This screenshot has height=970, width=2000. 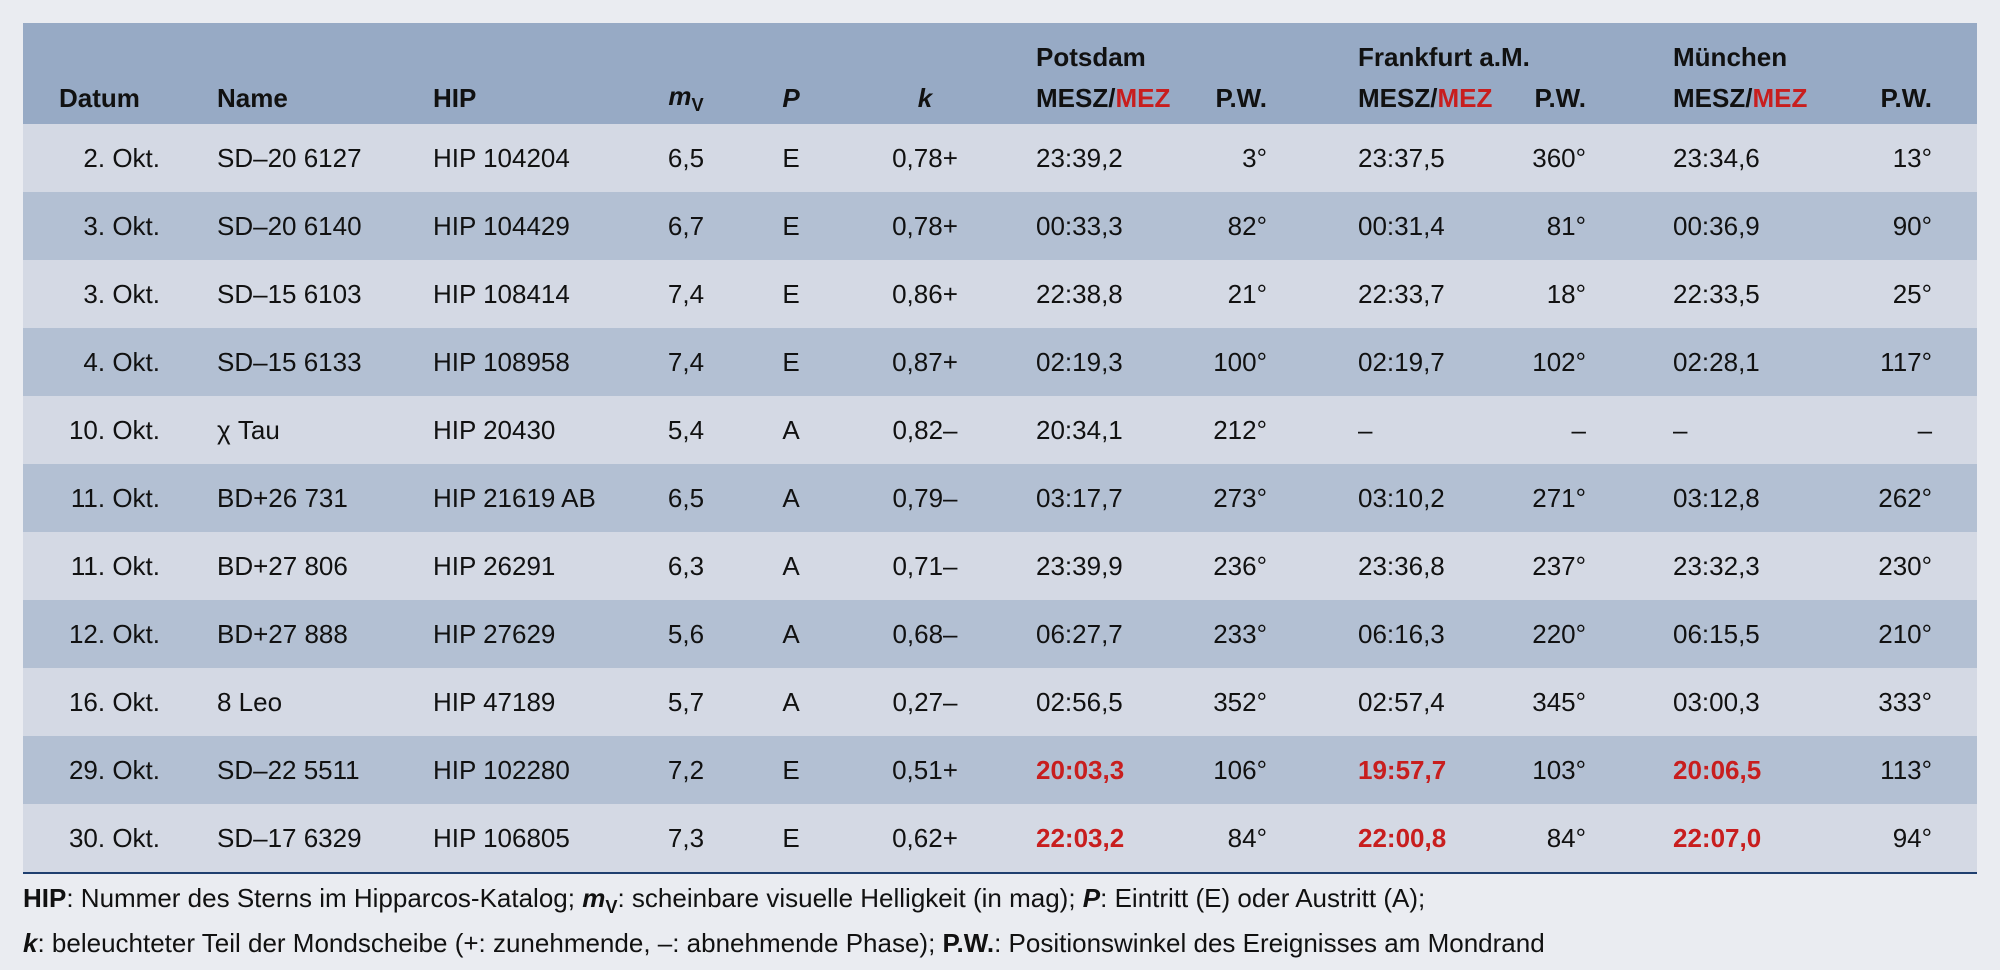 I want to click on table-cell: 30. Okt., so click(x=114, y=837).